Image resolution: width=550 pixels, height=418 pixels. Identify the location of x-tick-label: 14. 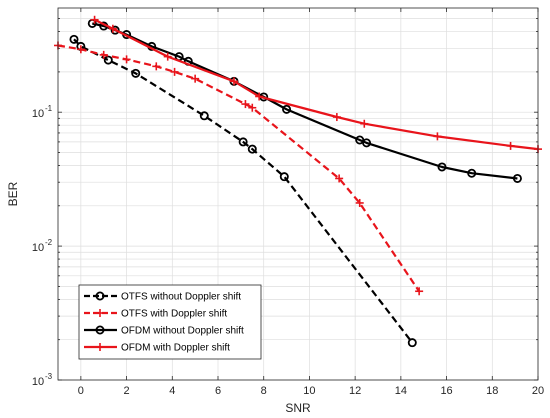
(401, 391).